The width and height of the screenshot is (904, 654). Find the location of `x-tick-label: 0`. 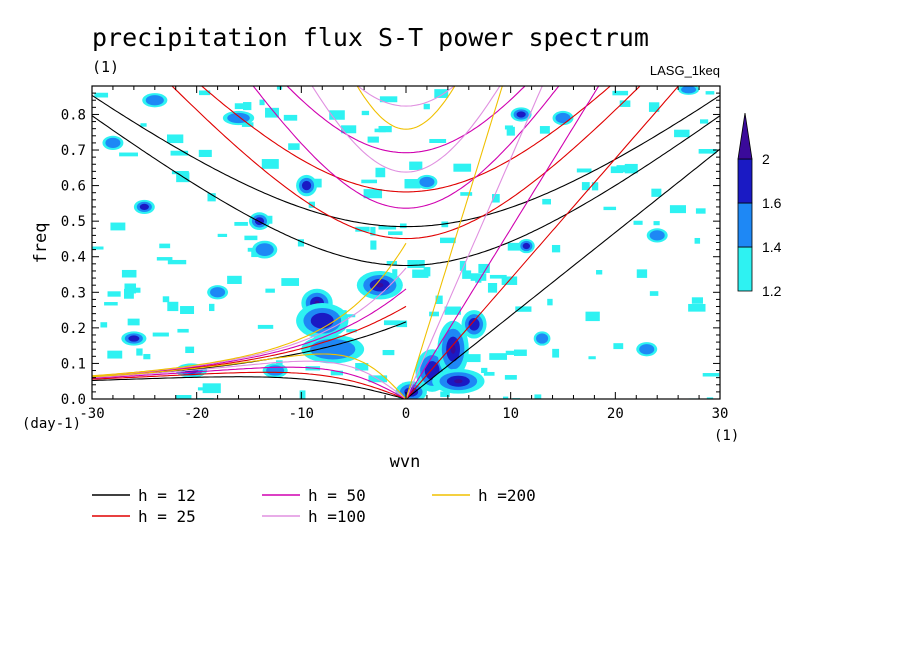

x-tick-label: 0 is located at coordinates (406, 414).